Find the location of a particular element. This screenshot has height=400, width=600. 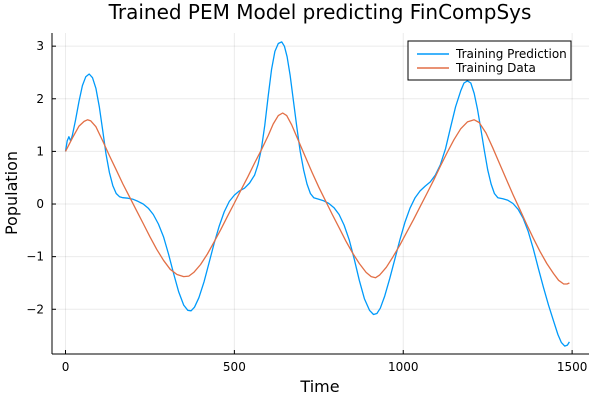

legend-label-prediction: Training Prediction is located at coordinates (511, 54).